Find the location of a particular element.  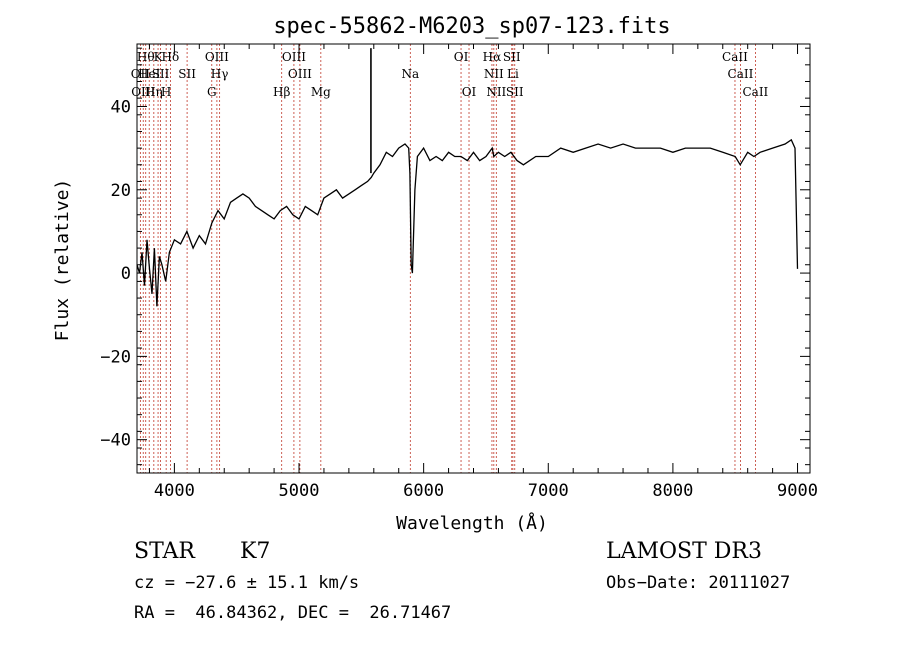

x-tick-label: 7000 is located at coordinates (548, 491).